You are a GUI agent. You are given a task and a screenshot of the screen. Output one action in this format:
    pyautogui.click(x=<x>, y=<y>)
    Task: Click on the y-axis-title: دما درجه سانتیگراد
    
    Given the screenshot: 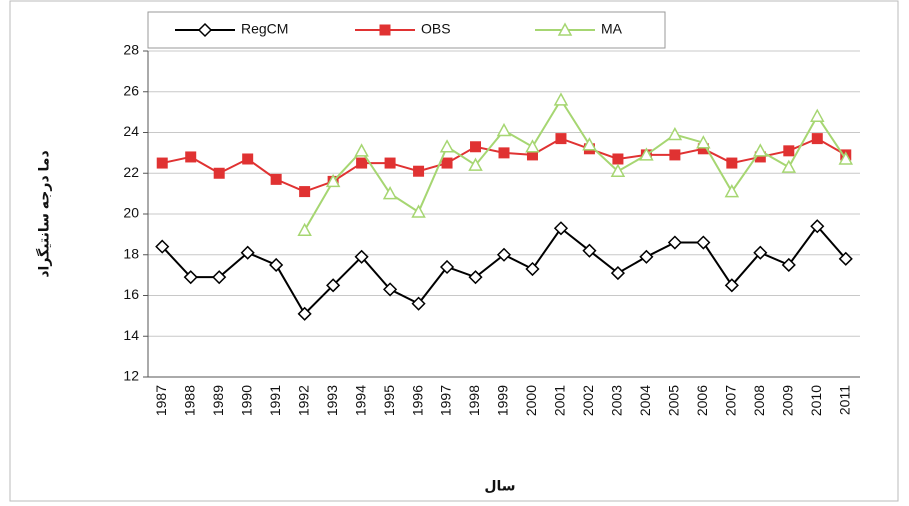 What is the action you would take?
    pyautogui.click(x=44, y=213)
    